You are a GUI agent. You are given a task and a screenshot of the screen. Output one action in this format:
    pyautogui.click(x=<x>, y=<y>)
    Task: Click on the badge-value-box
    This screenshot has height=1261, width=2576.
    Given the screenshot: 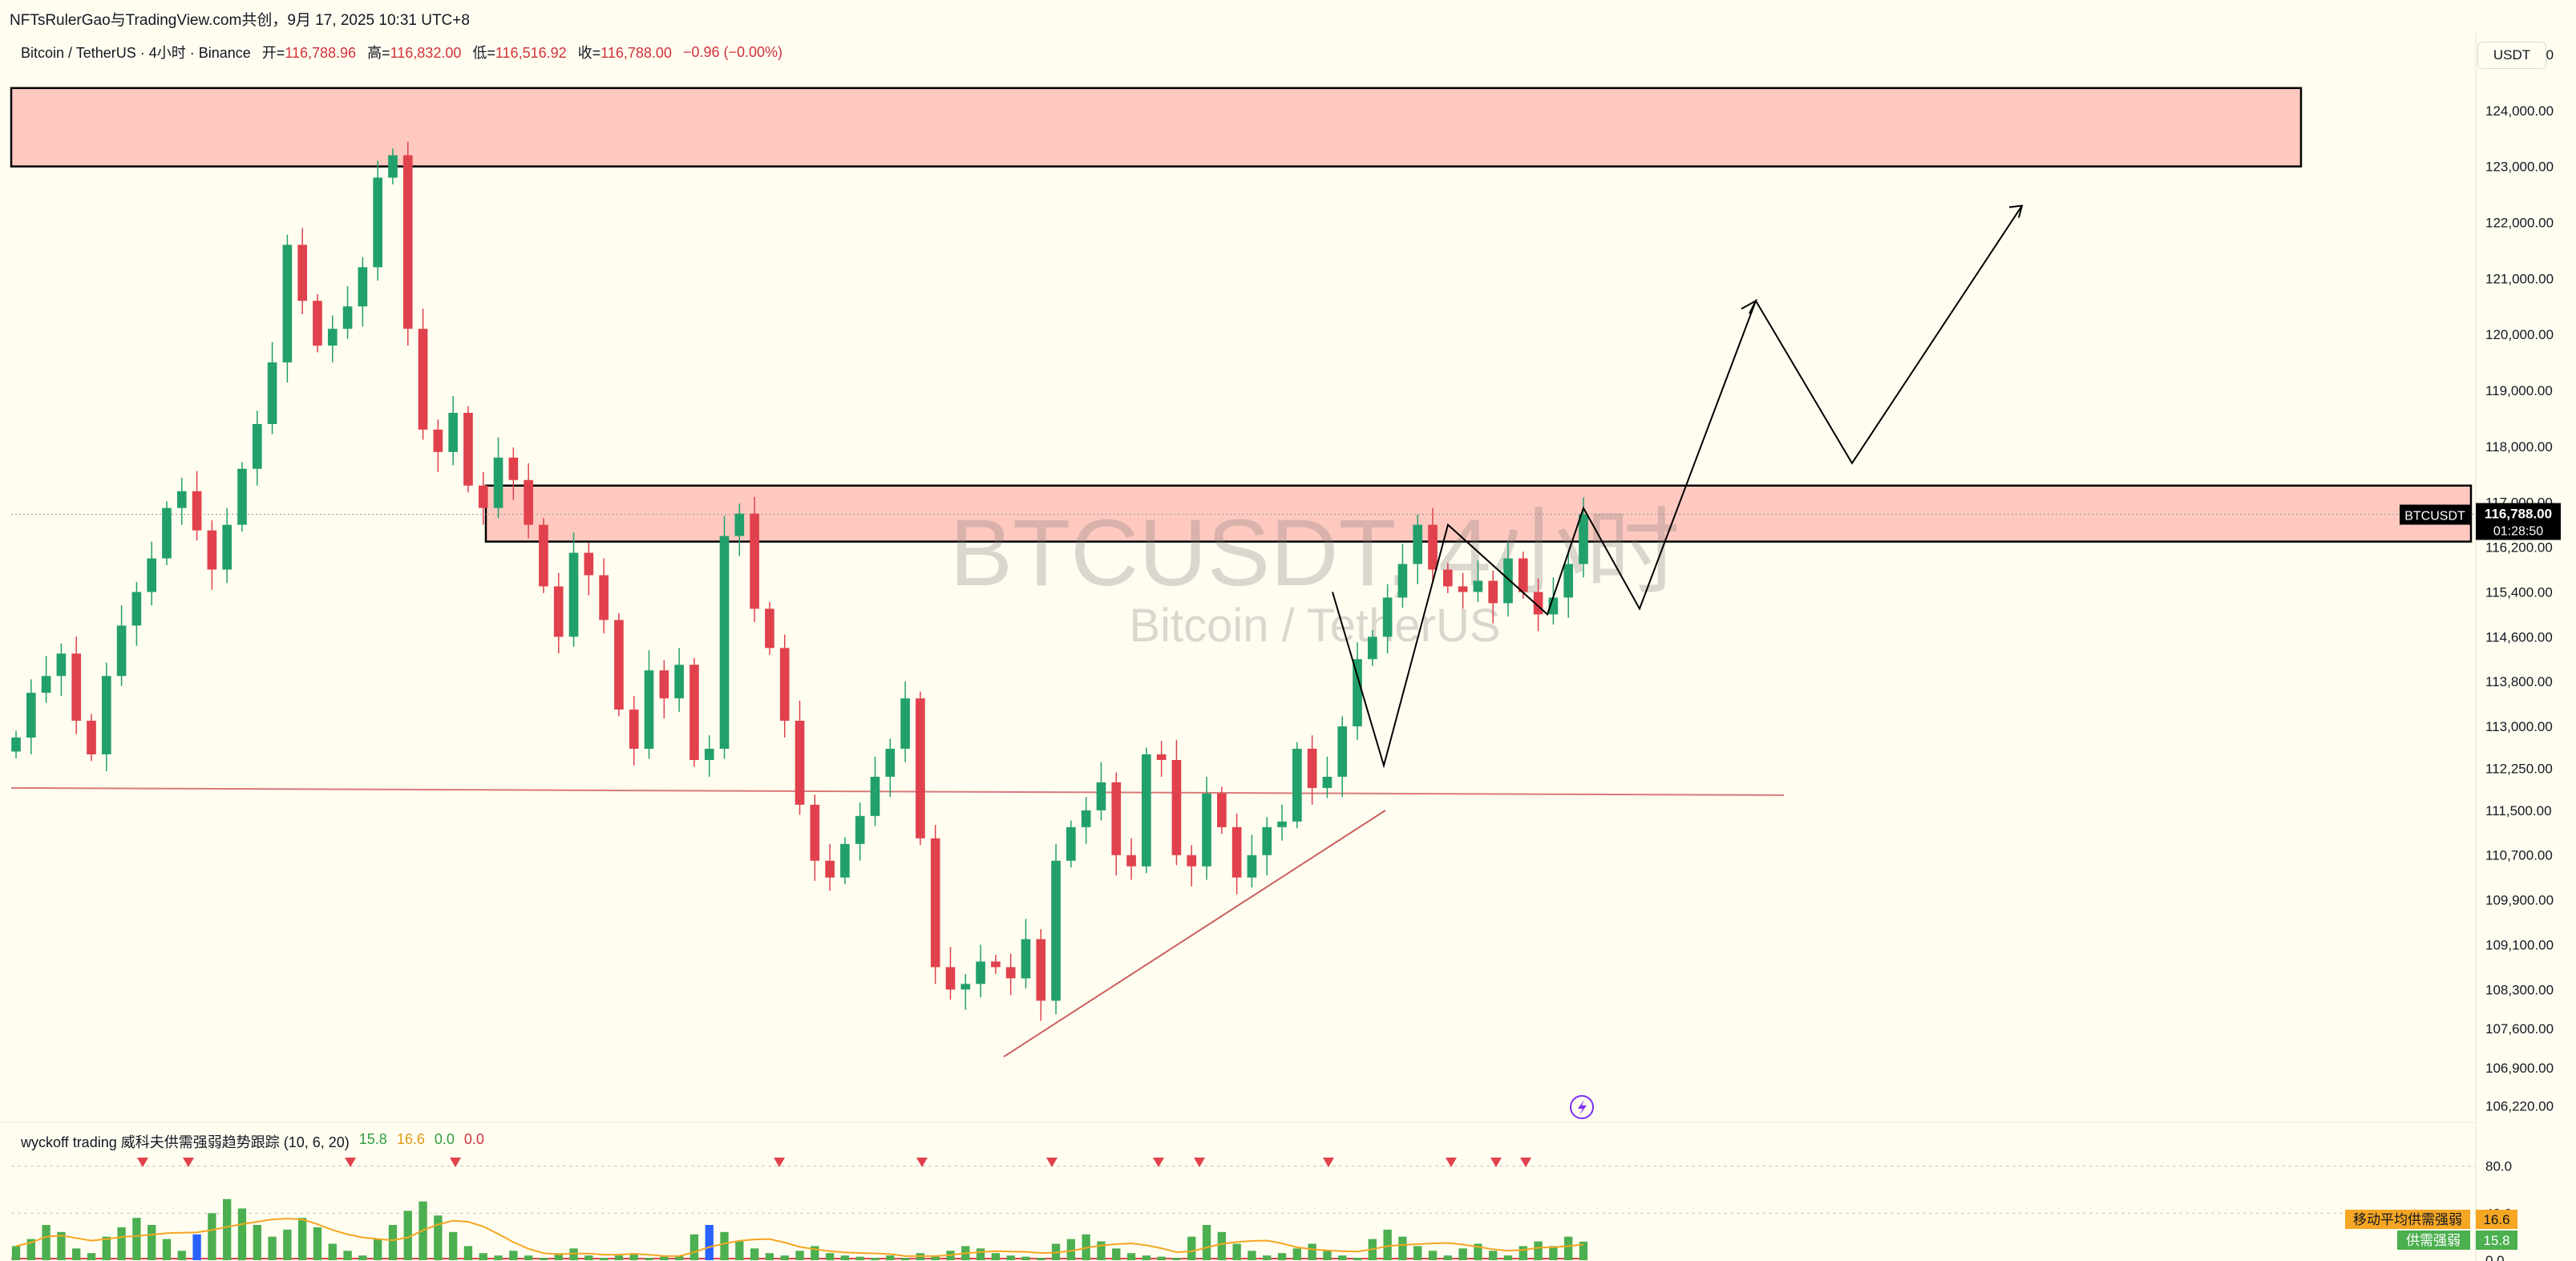 What is the action you would take?
    pyautogui.click(x=2496, y=1240)
    